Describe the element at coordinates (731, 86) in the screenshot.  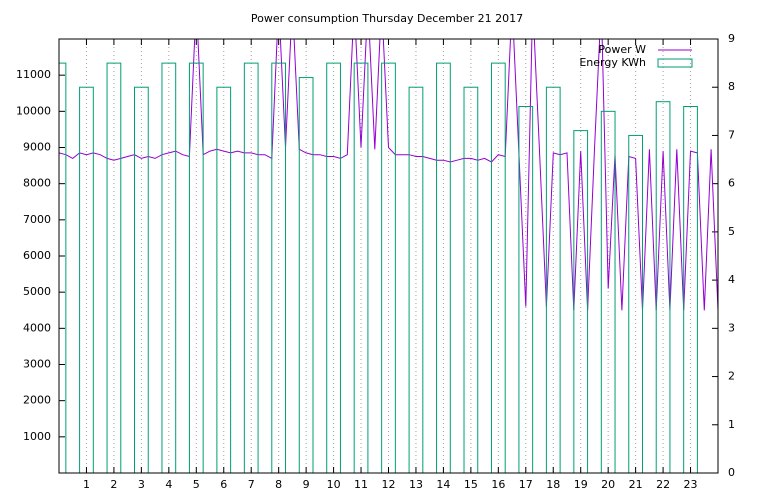
I see `y2-tick-label: 8` at that location.